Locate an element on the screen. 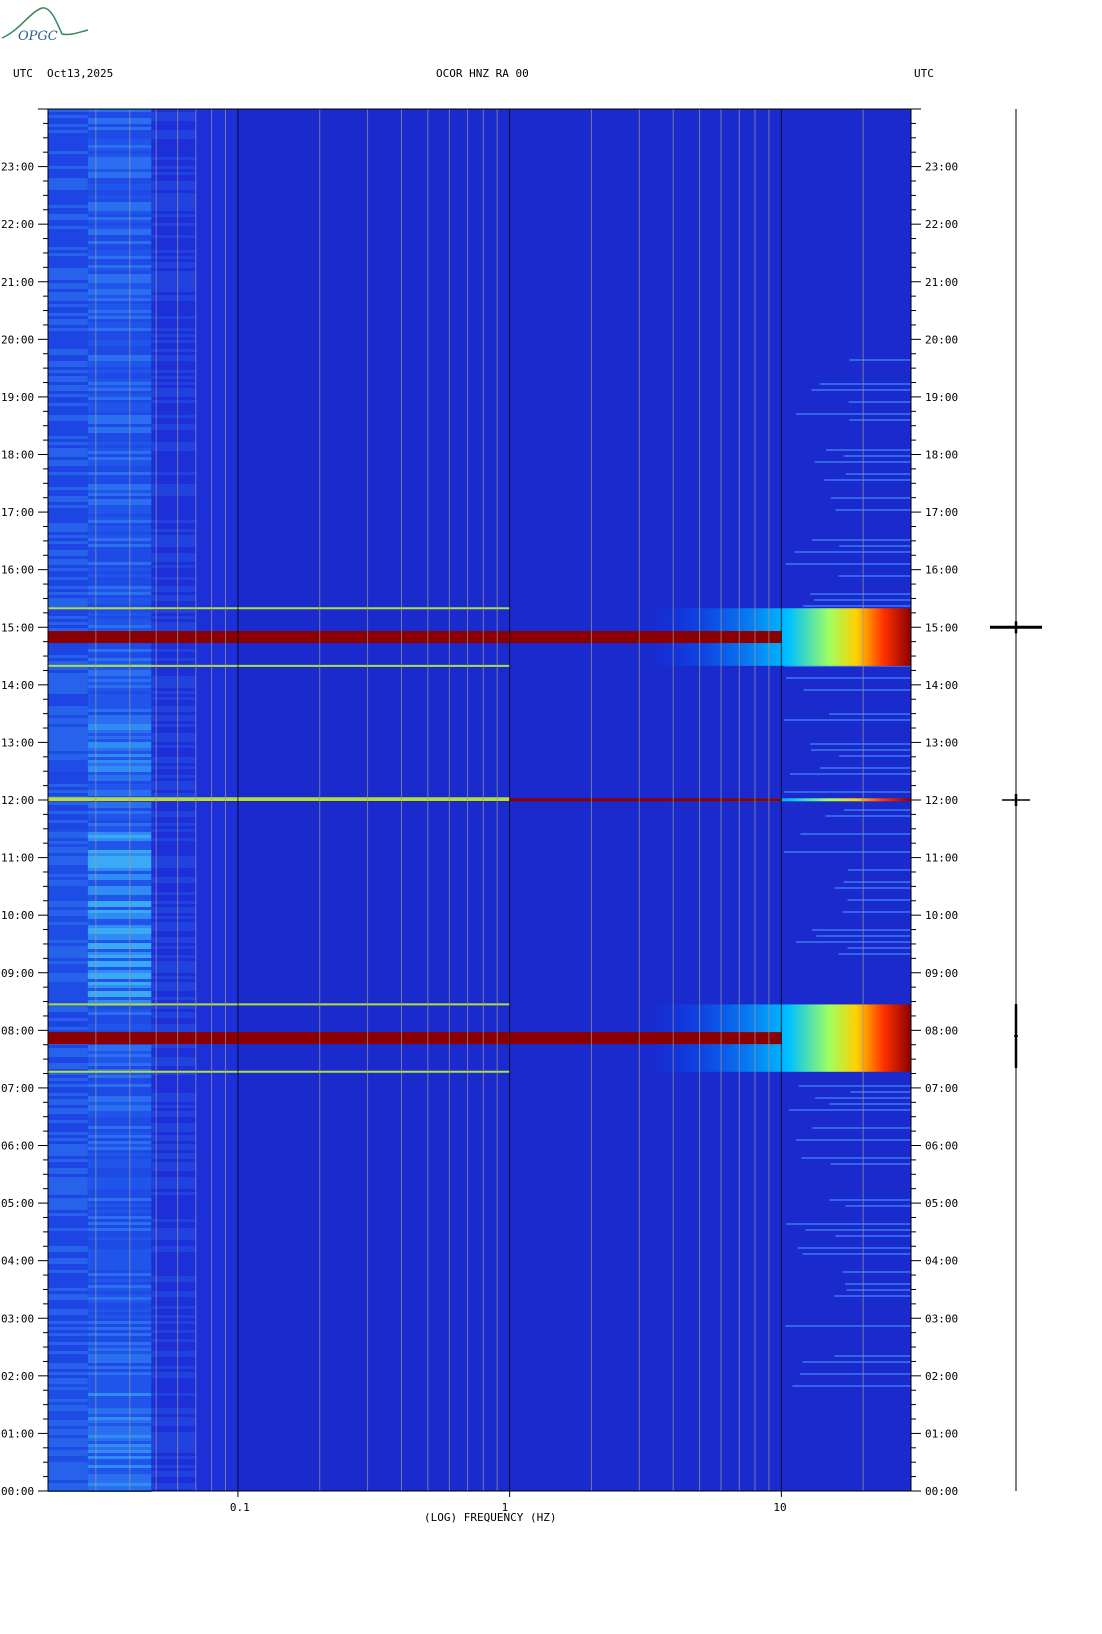 This screenshot has width=1102, height=1634. left-time-label: 23:00 is located at coordinates (17, 167).